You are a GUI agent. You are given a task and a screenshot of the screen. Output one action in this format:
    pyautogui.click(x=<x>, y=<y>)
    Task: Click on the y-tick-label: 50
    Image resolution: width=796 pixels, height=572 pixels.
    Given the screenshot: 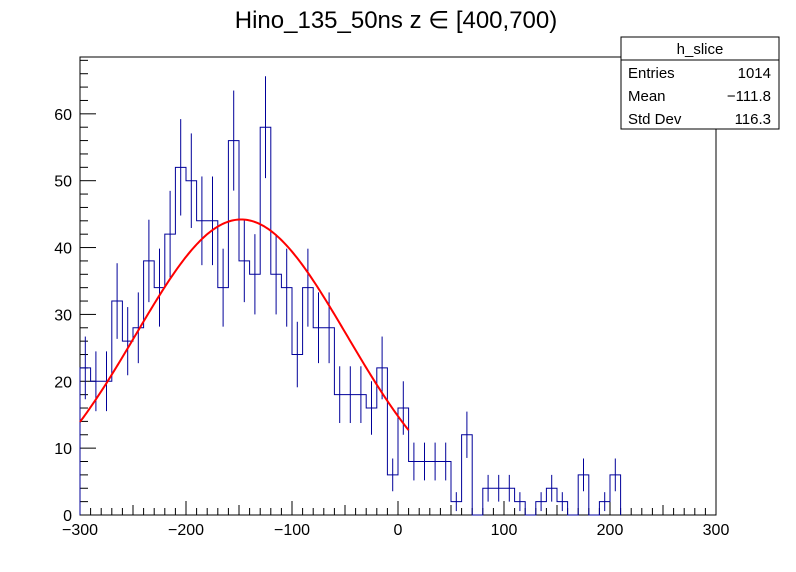 What is the action you would take?
    pyautogui.click(x=63, y=182)
    